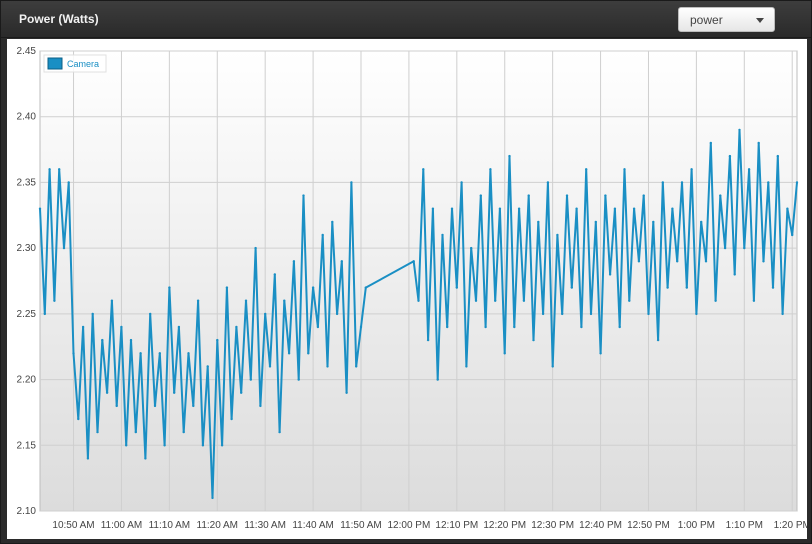 Image resolution: width=812 pixels, height=544 pixels. What do you see at coordinates (790, 525) in the screenshot?
I see `x-tick-label: 1:20 PM` at bounding box center [790, 525].